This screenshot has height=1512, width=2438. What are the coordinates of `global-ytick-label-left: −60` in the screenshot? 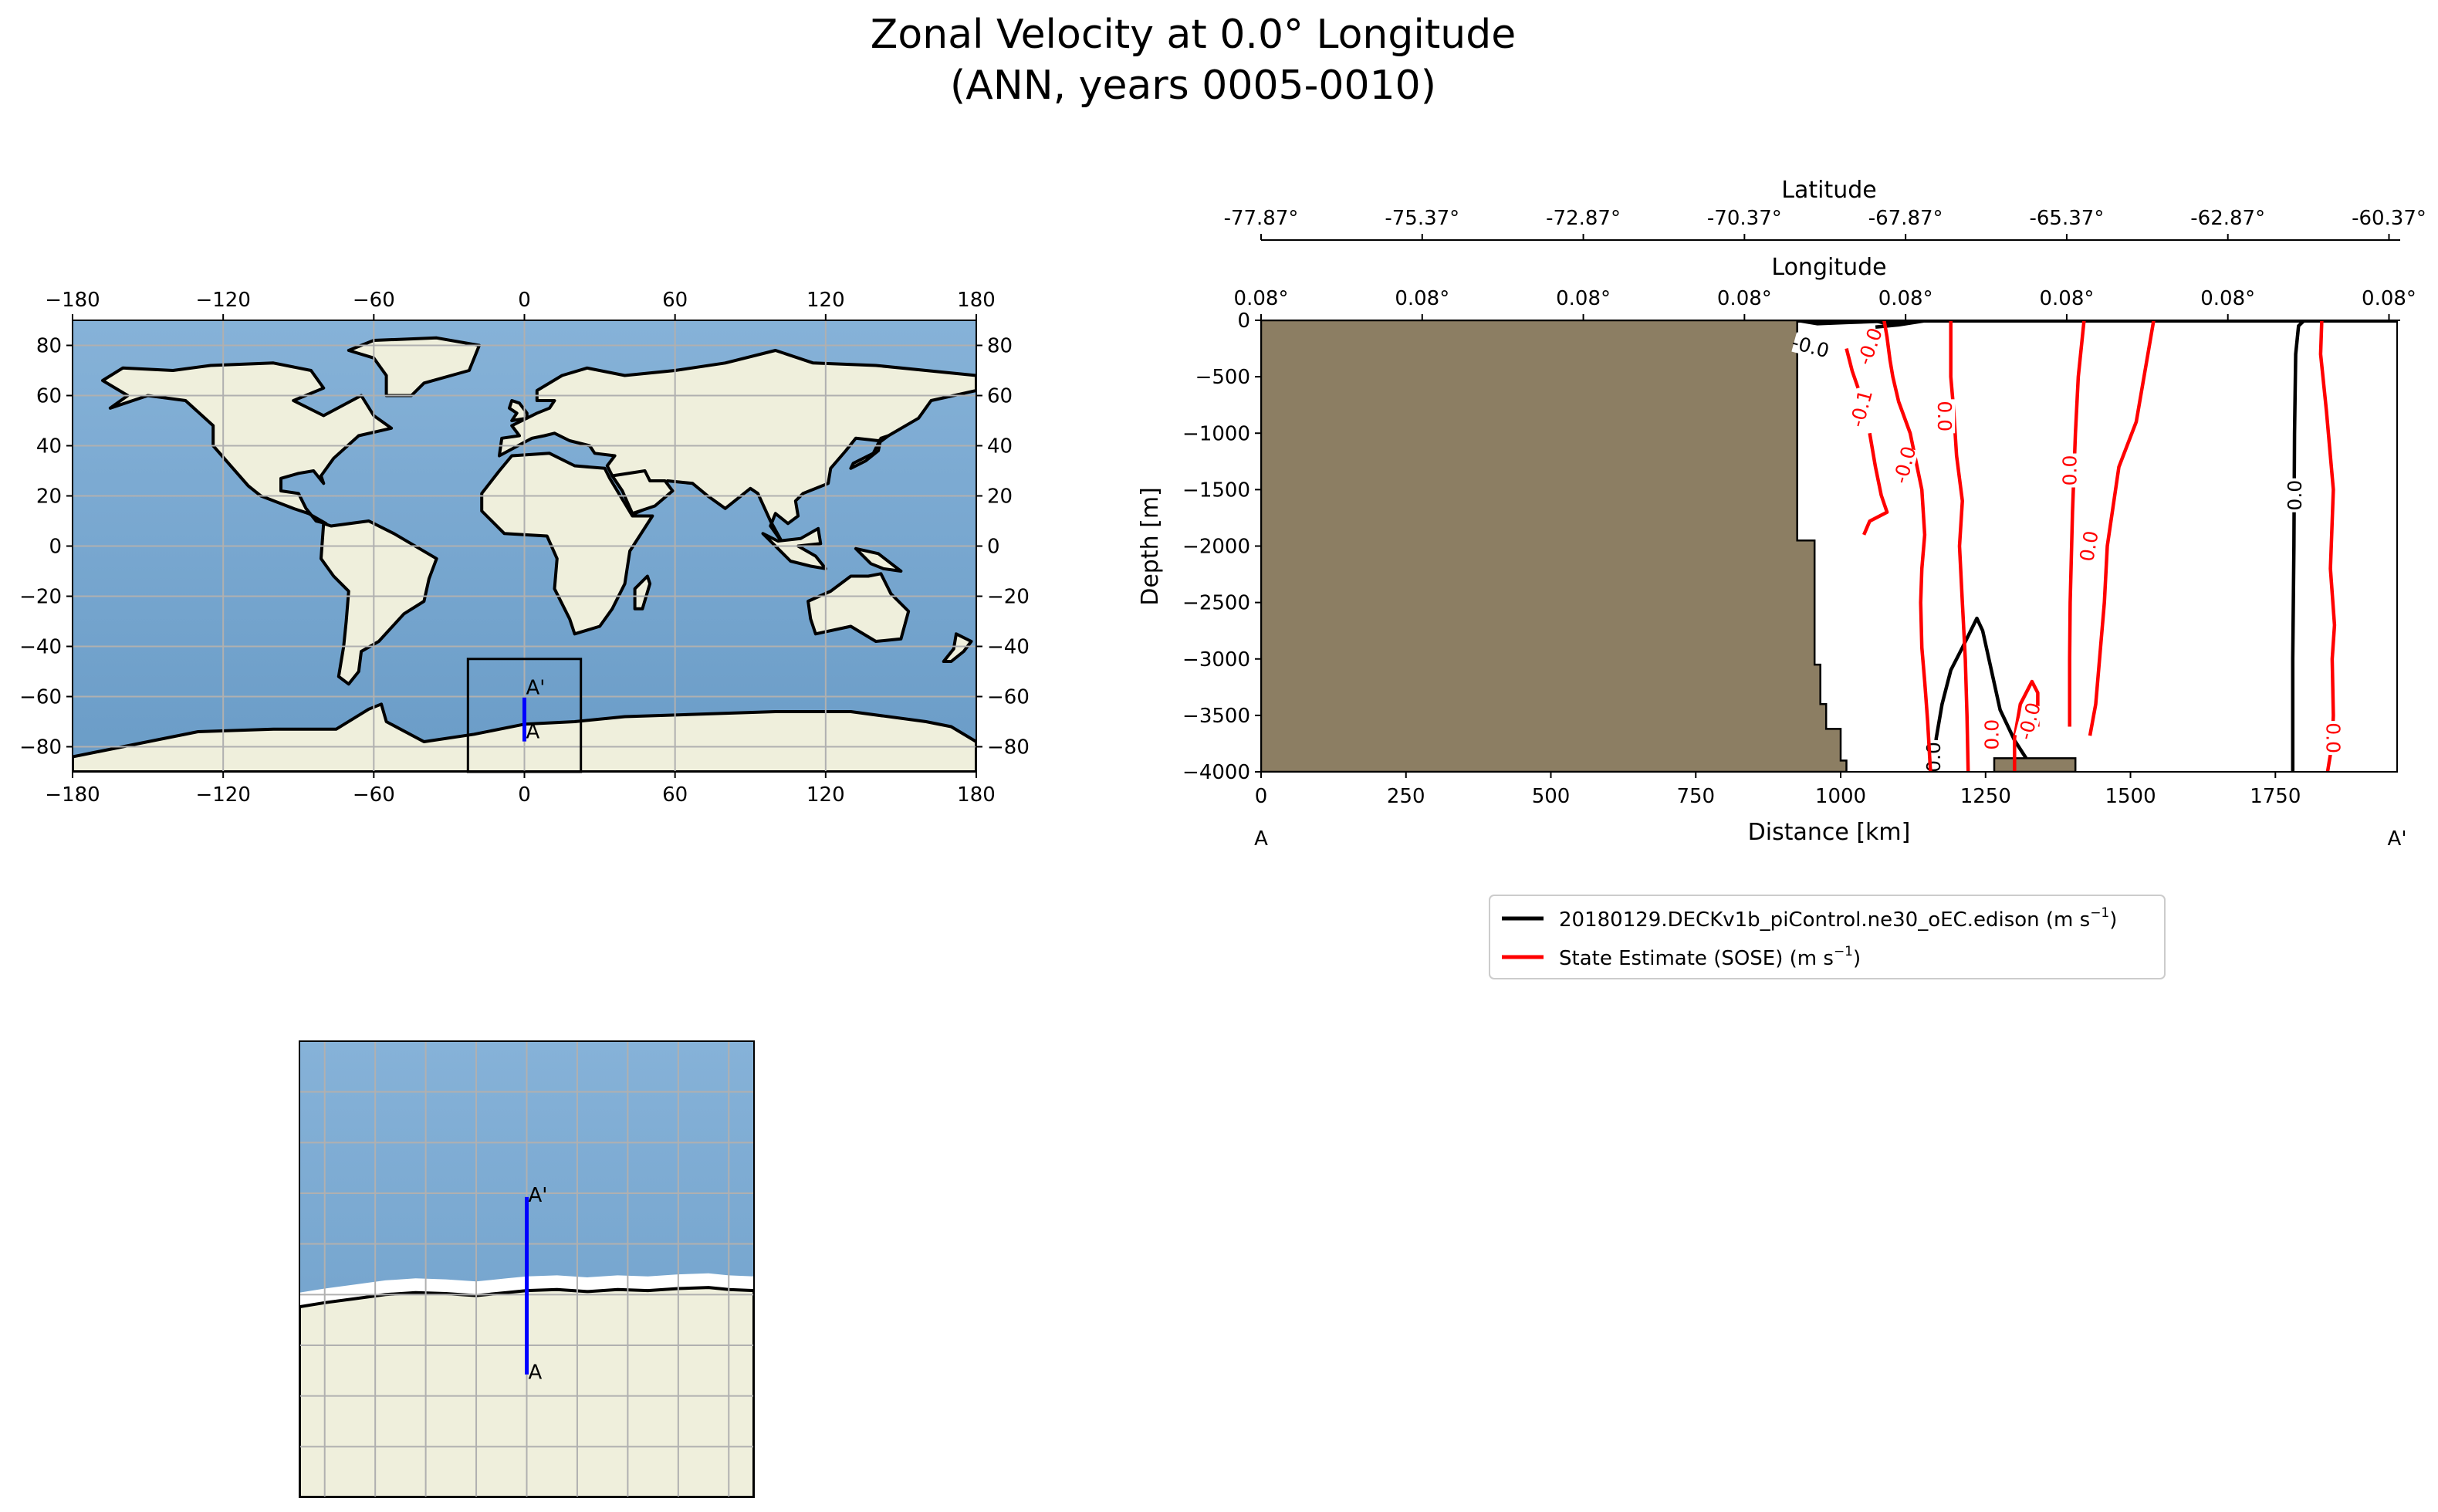 It's located at (40, 697).